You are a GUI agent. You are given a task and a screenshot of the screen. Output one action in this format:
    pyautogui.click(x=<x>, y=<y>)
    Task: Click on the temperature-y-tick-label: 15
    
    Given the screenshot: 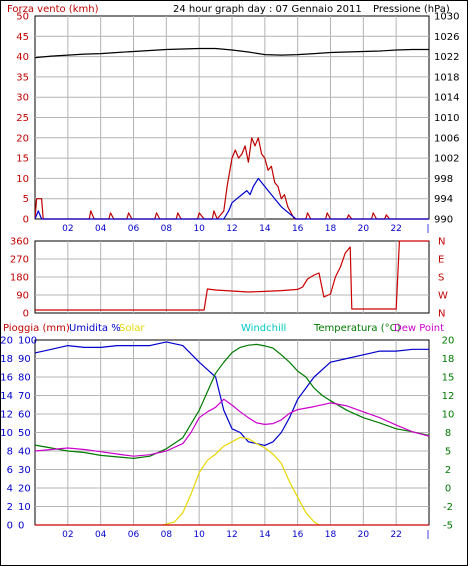 What is the action you would take?
    pyautogui.click(x=448, y=378)
    